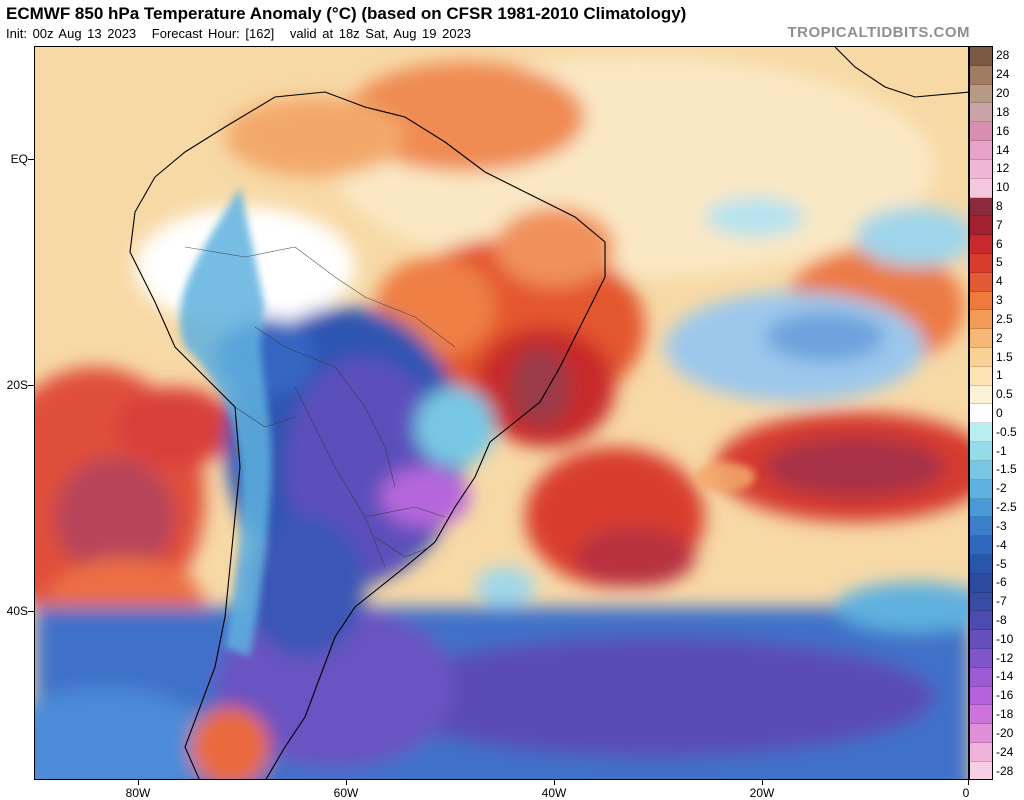 This screenshot has height=800, width=1024. Describe the element at coordinates (1005, 657) in the screenshot. I see `colorbar-level-label: -12` at that location.